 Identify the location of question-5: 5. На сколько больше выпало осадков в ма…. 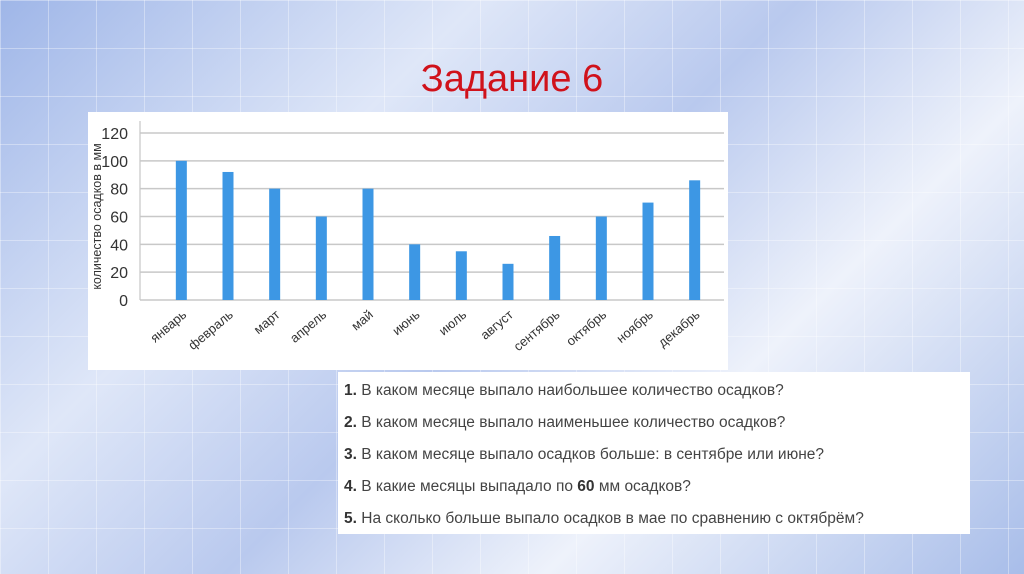
(604, 518).